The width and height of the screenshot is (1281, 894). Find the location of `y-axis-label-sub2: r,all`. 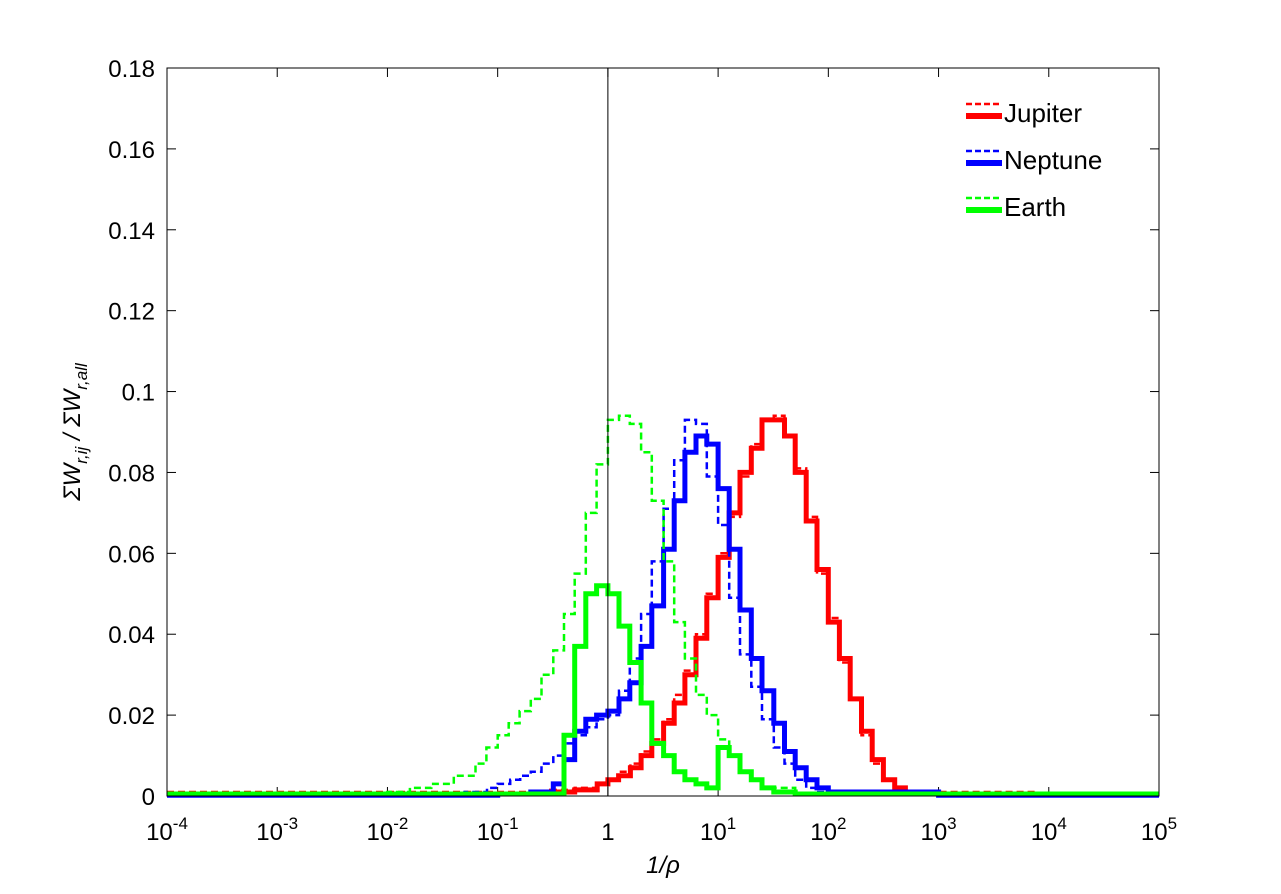

y-axis-label-sub2: r,all is located at coordinates (81, 376).